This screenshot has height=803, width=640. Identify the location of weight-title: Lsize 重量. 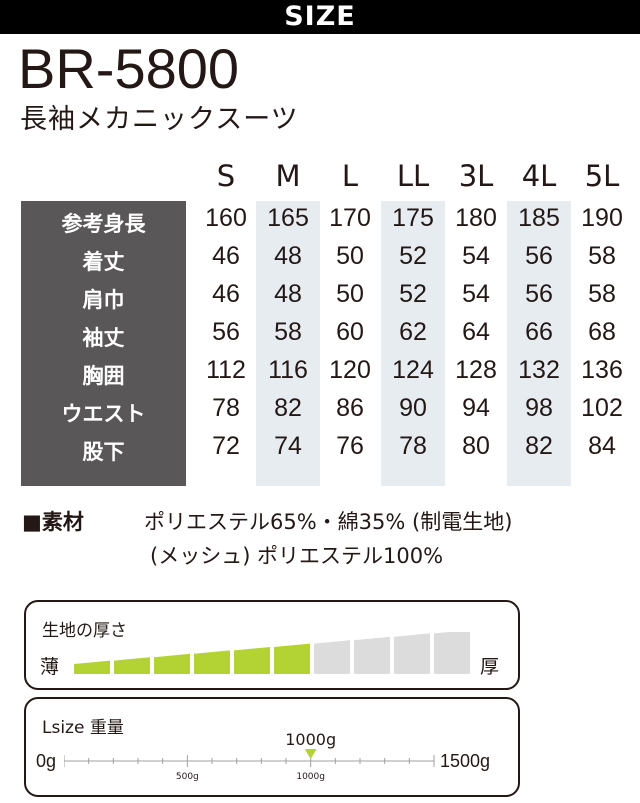
(83, 728).